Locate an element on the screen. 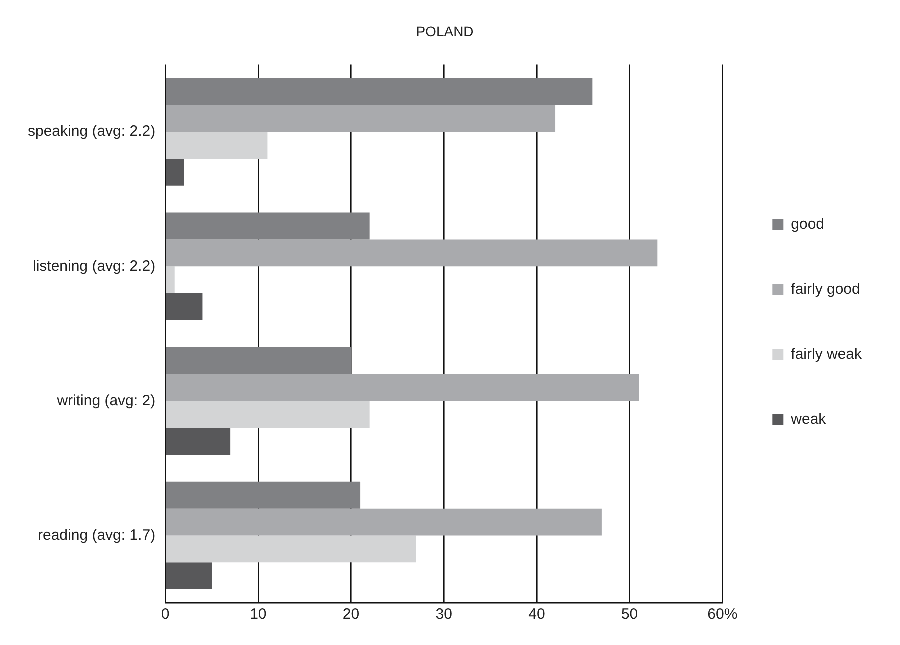  y-tick-label: speaking (avg: 2.2) is located at coordinates (92, 131).